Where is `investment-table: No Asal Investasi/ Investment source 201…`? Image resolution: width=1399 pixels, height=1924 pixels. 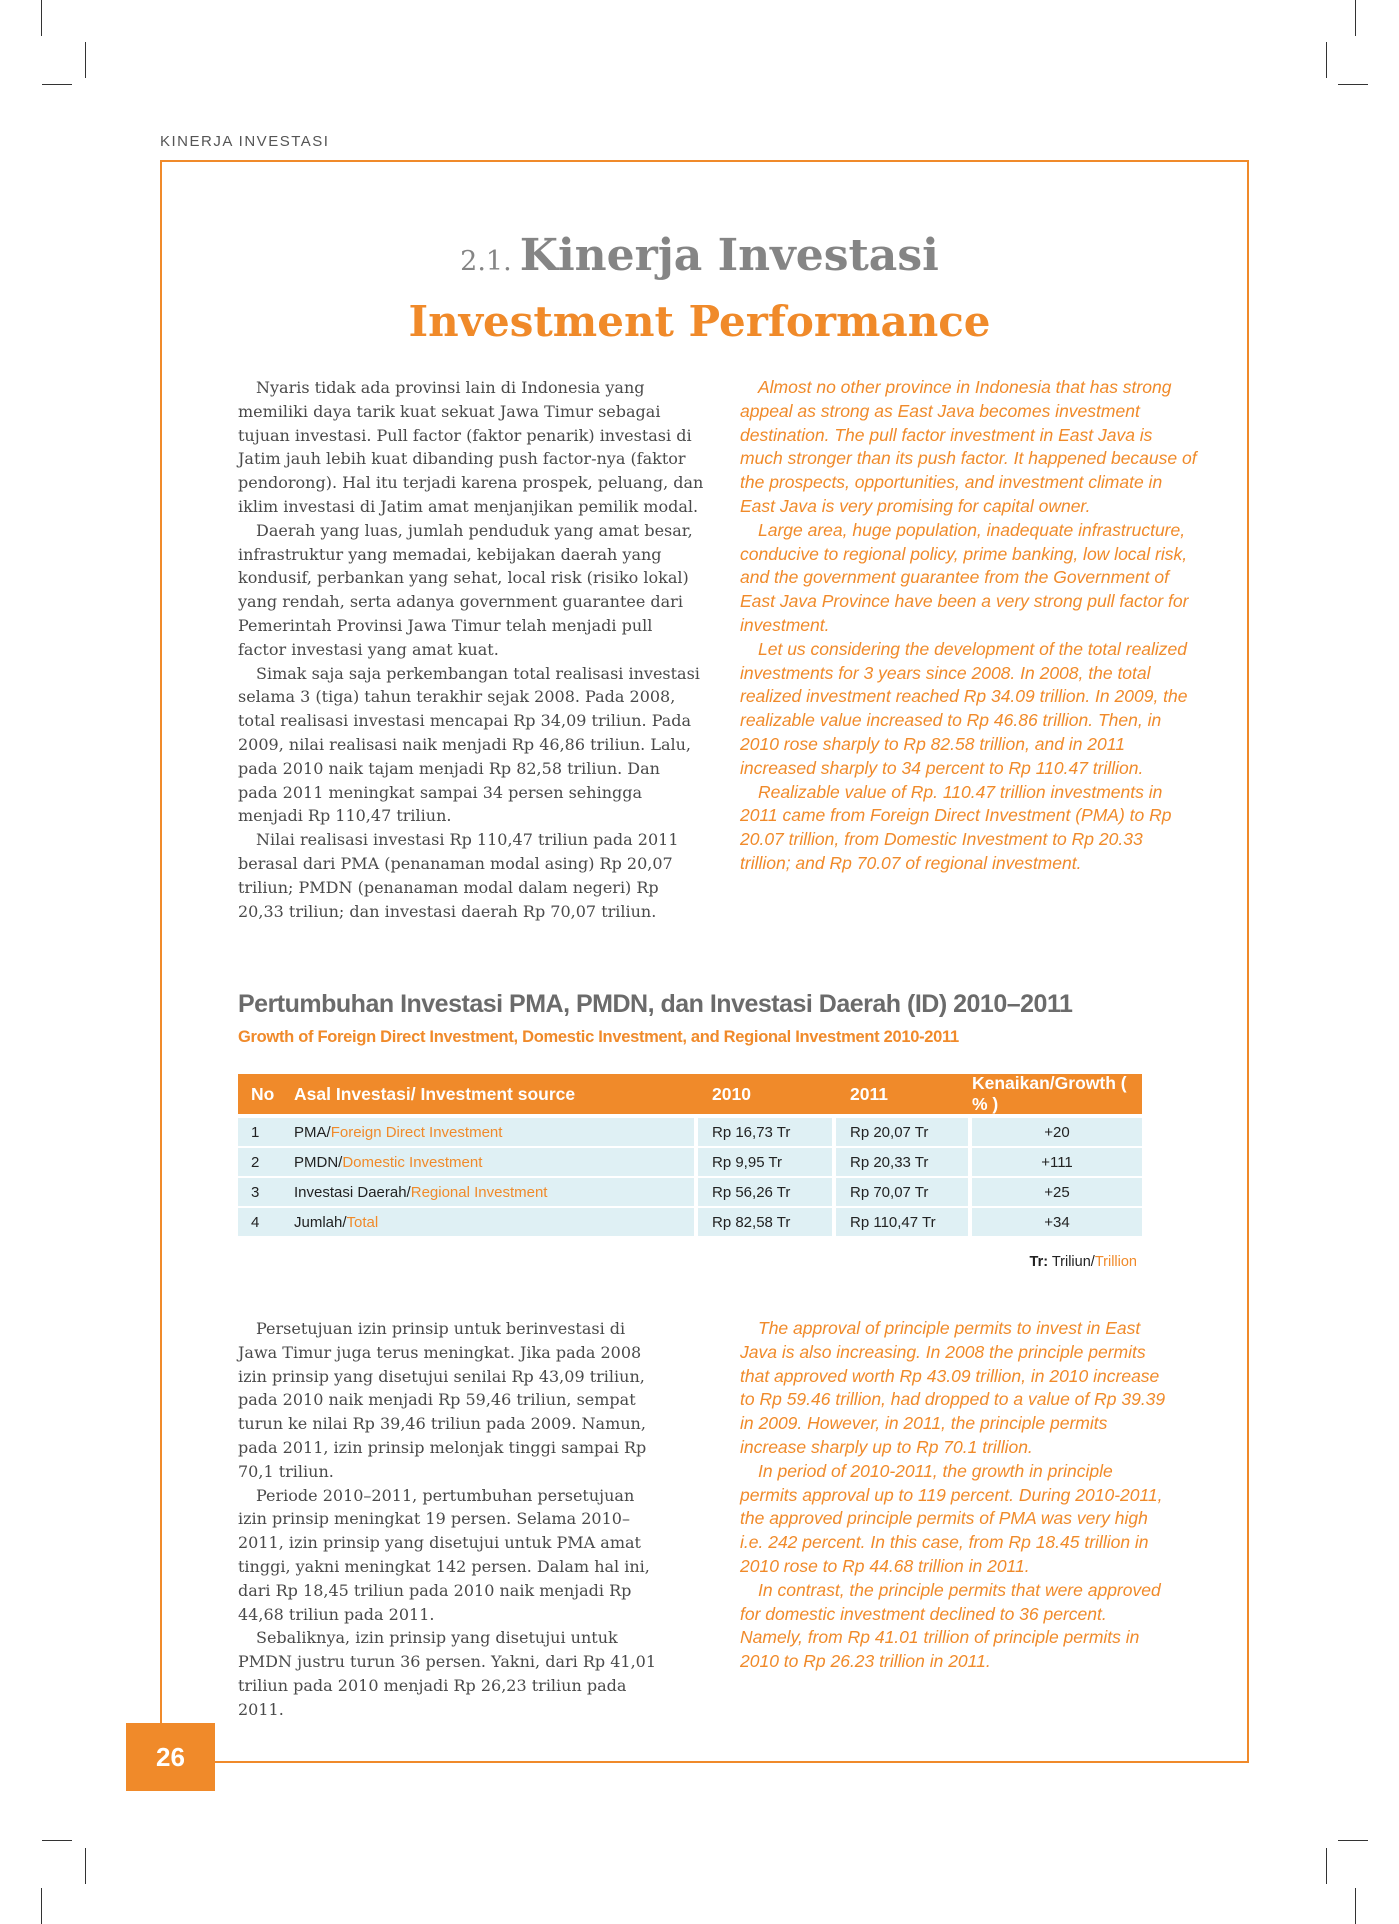 investment-table: No Asal Investasi/ Investment source 201… is located at coordinates (690, 1155).